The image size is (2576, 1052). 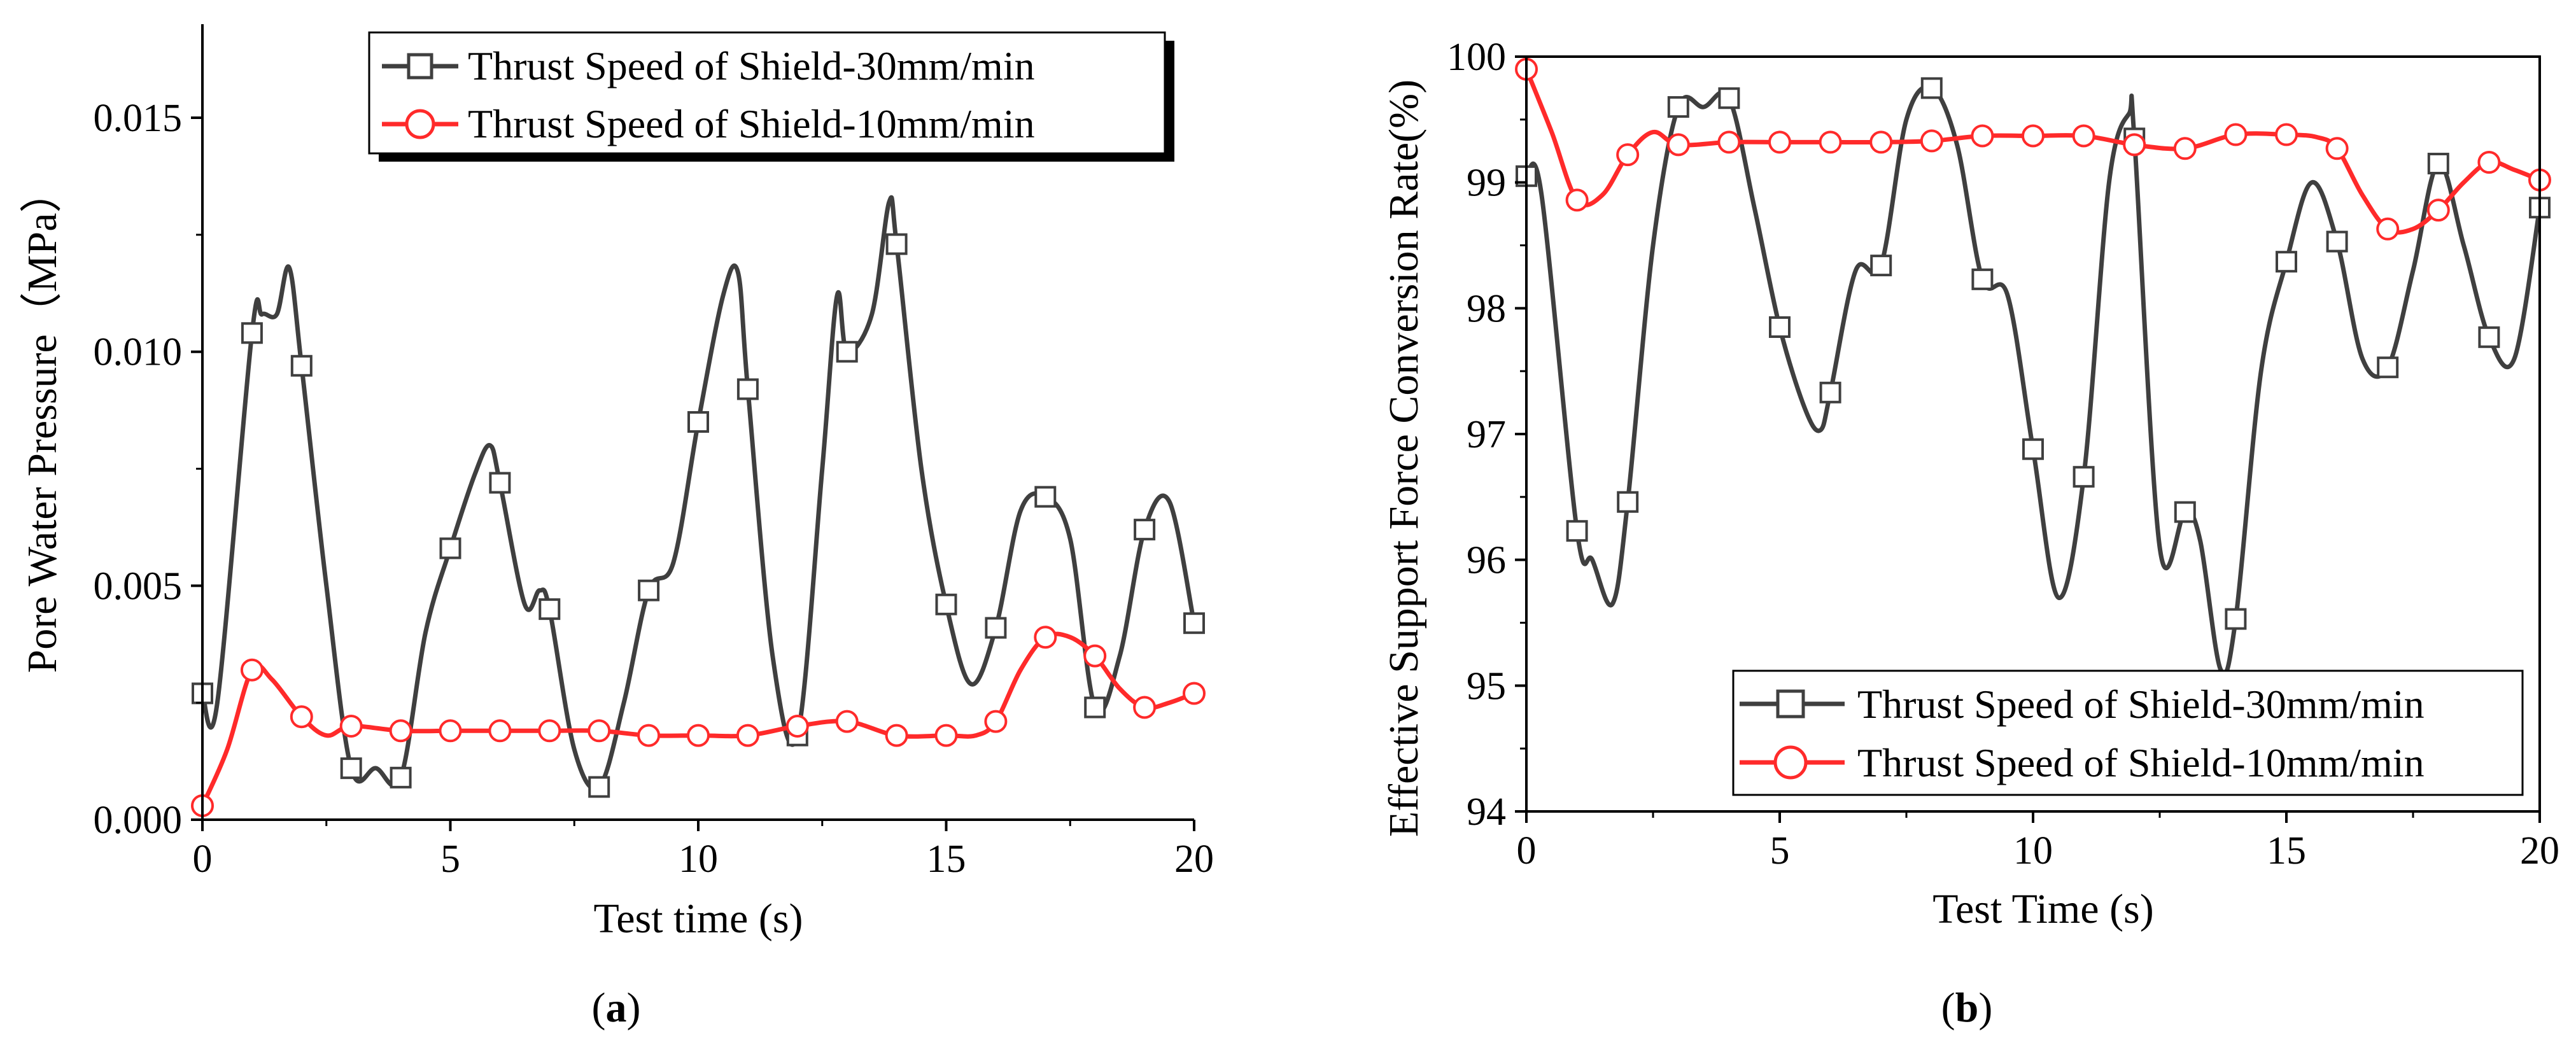 I want to click on chart-a-panel-label: (a), so click(x=617, y=1008).